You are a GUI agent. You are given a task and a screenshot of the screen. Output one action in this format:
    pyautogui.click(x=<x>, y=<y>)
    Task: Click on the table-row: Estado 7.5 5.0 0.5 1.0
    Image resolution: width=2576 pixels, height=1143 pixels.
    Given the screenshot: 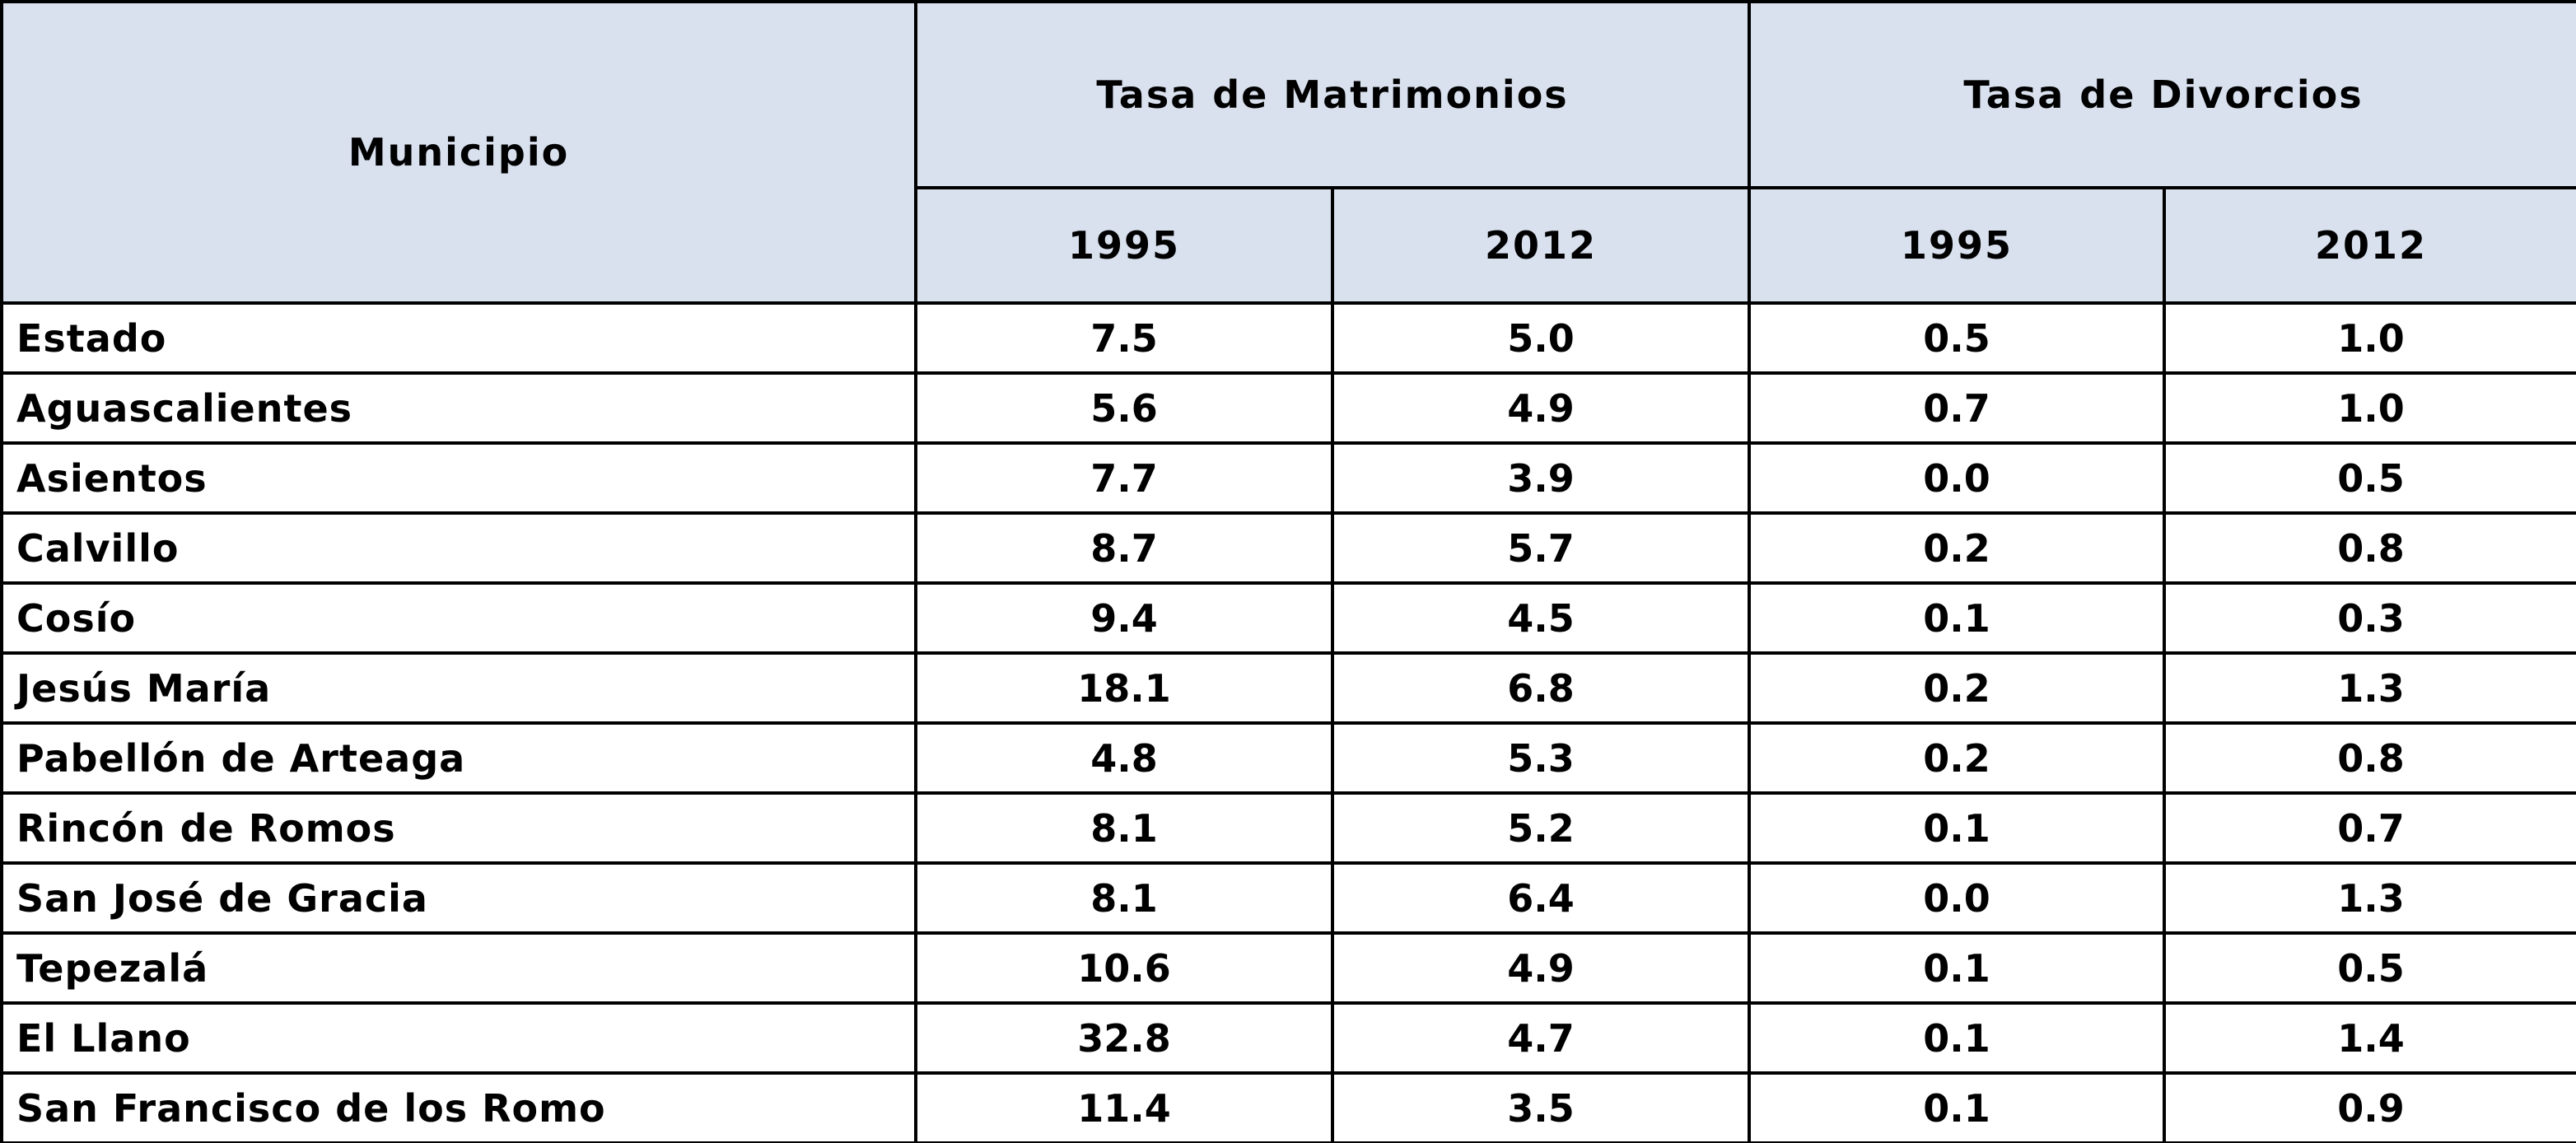 What is the action you would take?
    pyautogui.click(x=1288, y=338)
    